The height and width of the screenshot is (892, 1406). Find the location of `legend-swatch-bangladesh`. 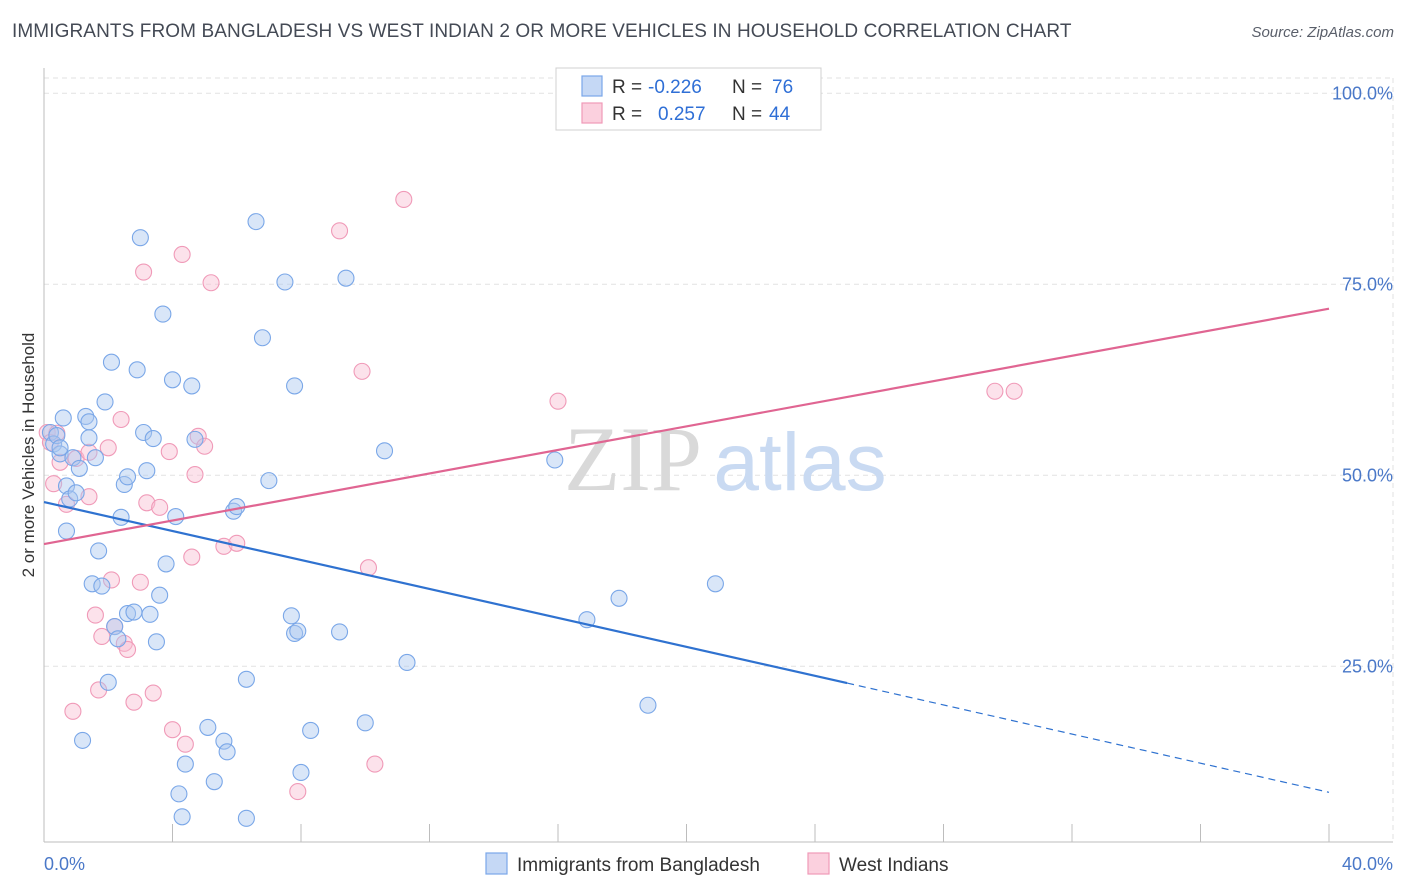

legend-swatch-bangladesh is located at coordinates (592, 86).